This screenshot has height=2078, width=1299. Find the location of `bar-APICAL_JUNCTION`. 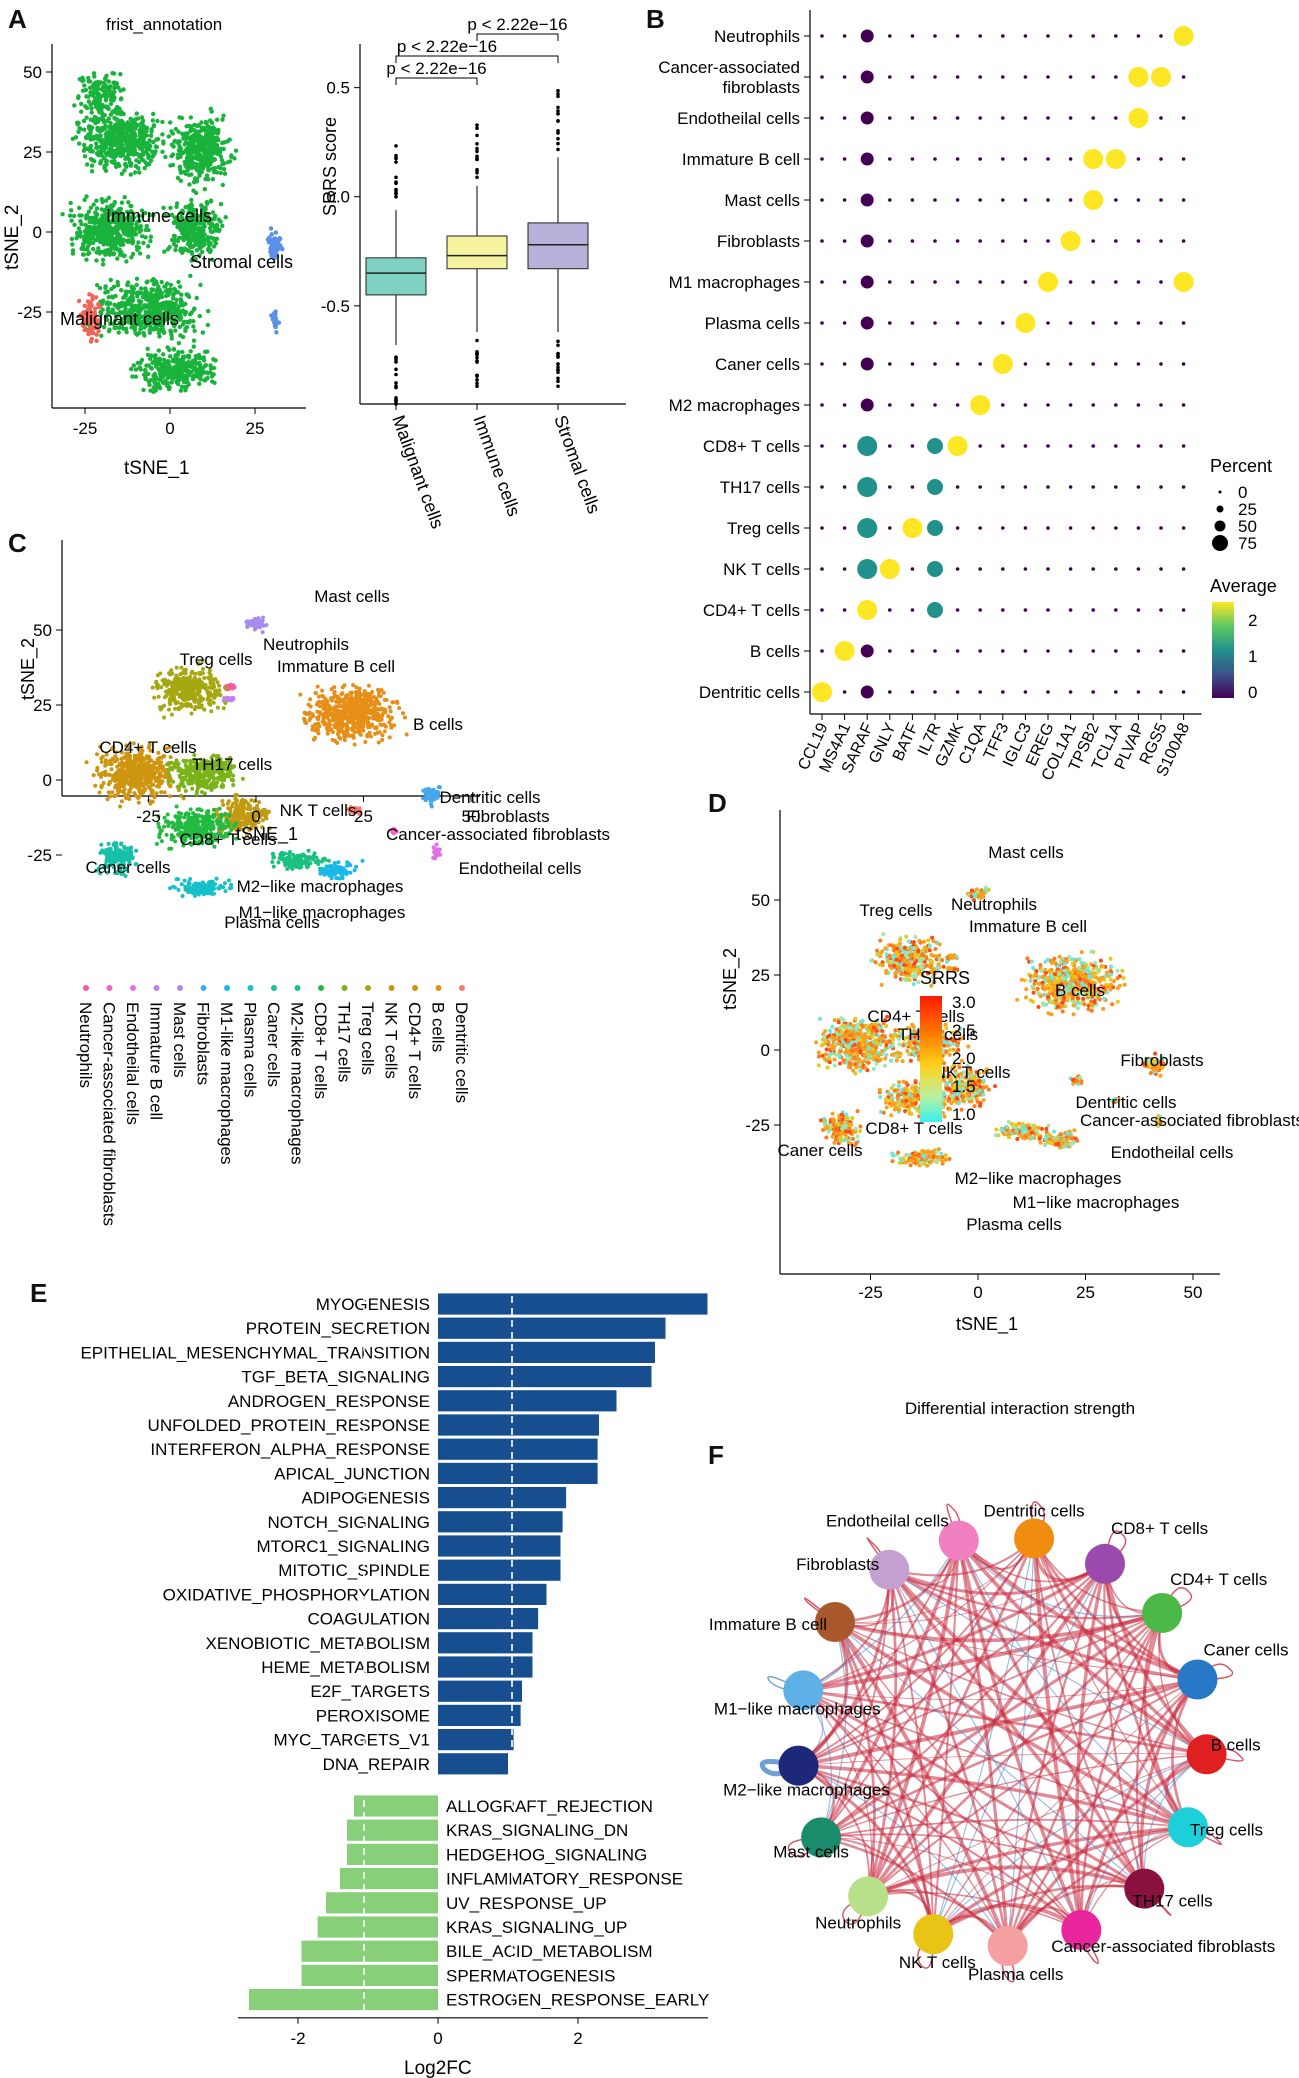

bar-APICAL_JUNCTION is located at coordinates (518, 1473).